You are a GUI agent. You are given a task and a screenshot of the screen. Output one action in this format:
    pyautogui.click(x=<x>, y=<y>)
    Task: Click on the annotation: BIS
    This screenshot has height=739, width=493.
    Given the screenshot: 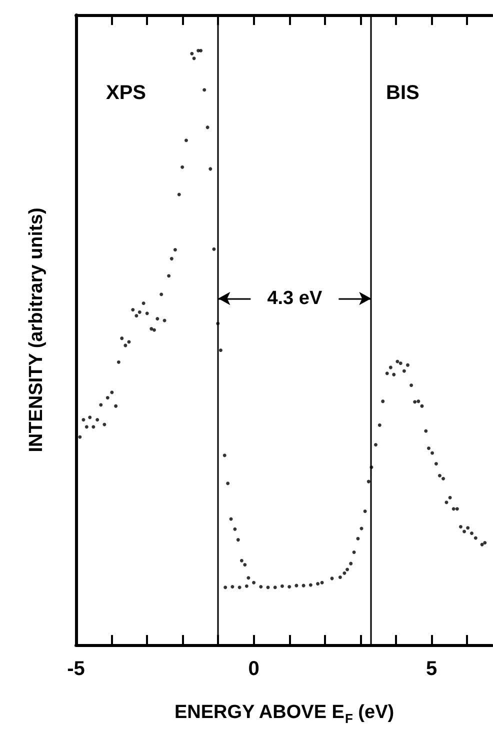 What is the action you would take?
    pyautogui.click(x=403, y=93)
    